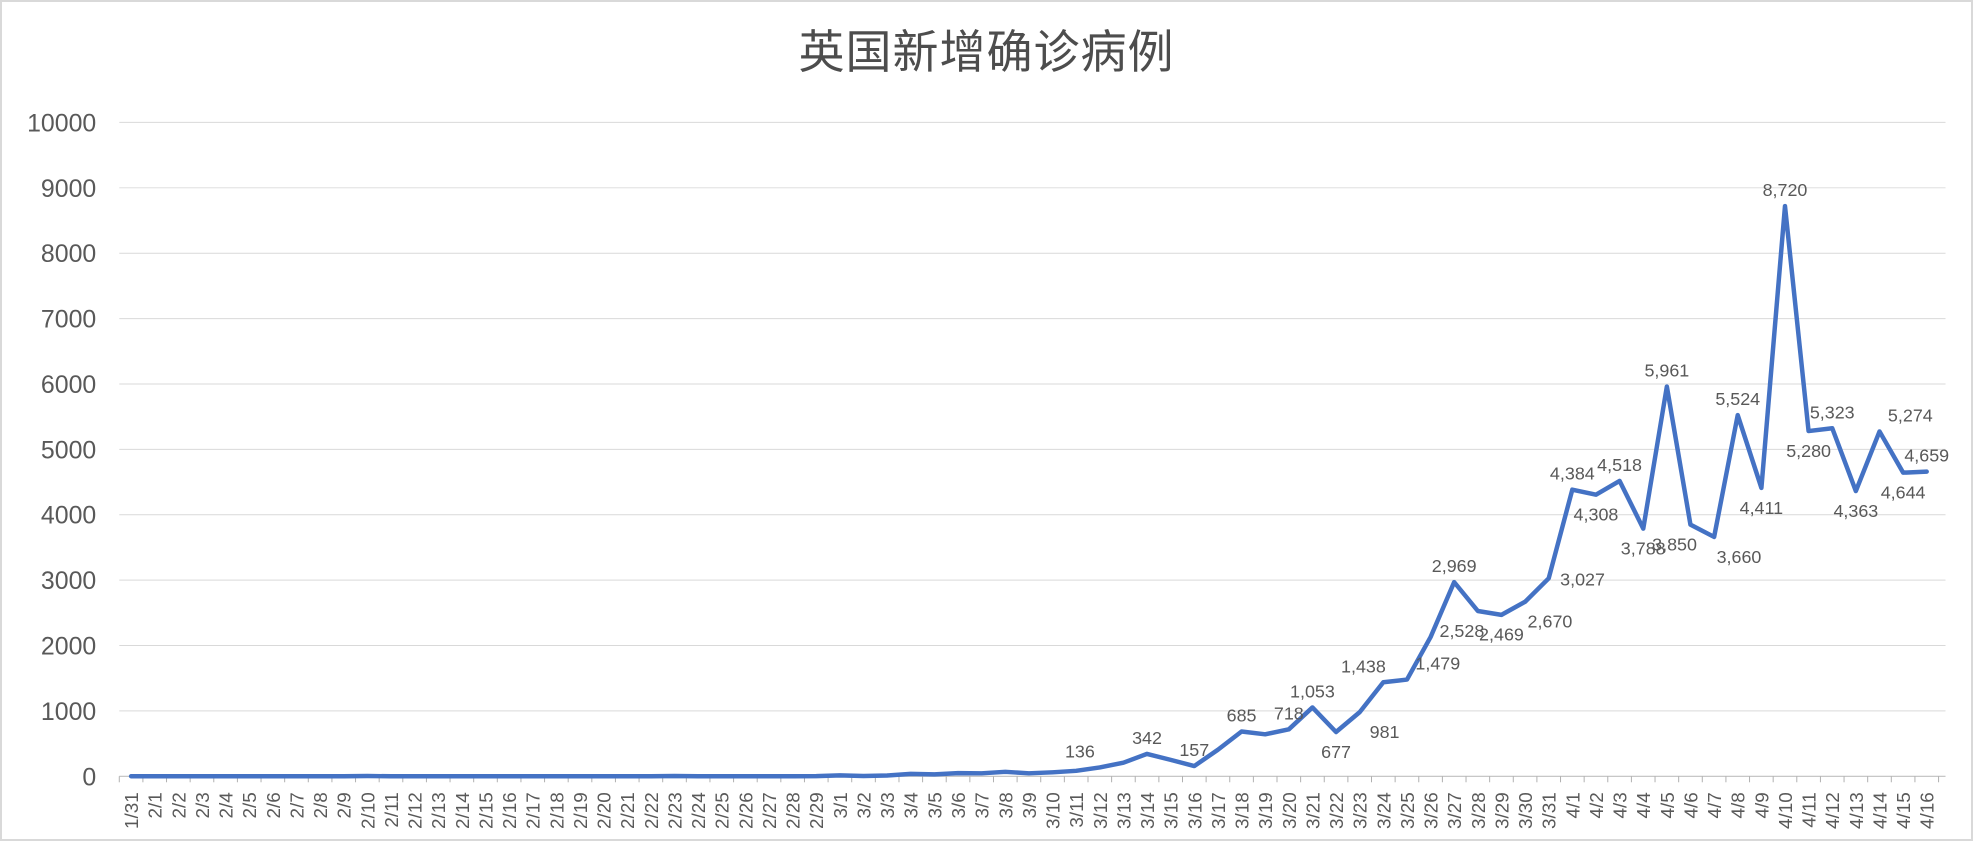  Describe the element at coordinates (1786, 810) in the screenshot. I see `x-axis-tick-label: 4/10` at that location.